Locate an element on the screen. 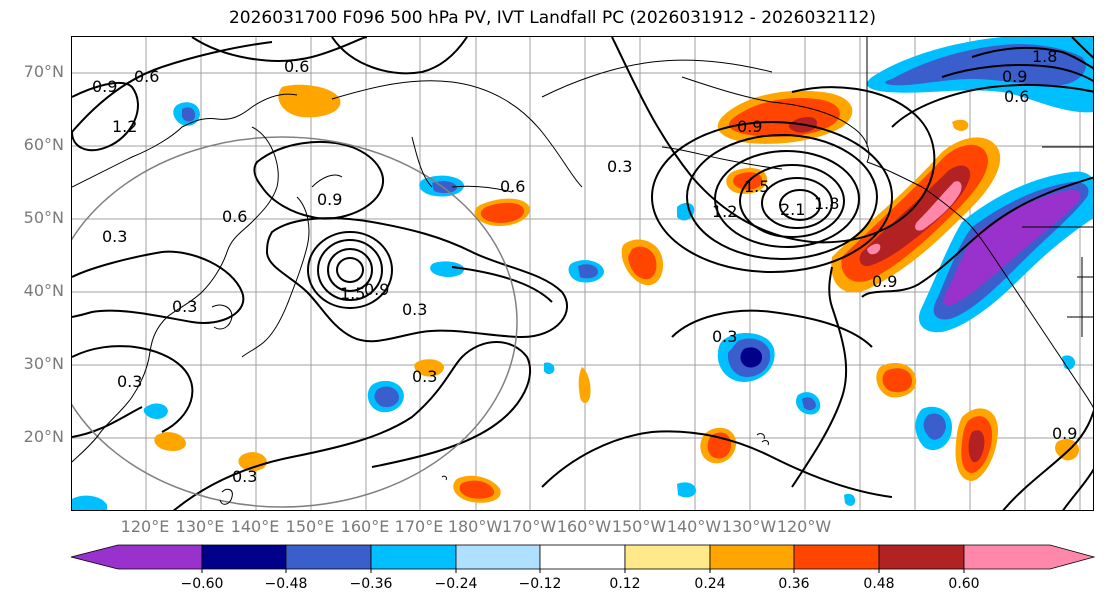  lon-label-120w: 120°W is located at coordinates (804, 526).